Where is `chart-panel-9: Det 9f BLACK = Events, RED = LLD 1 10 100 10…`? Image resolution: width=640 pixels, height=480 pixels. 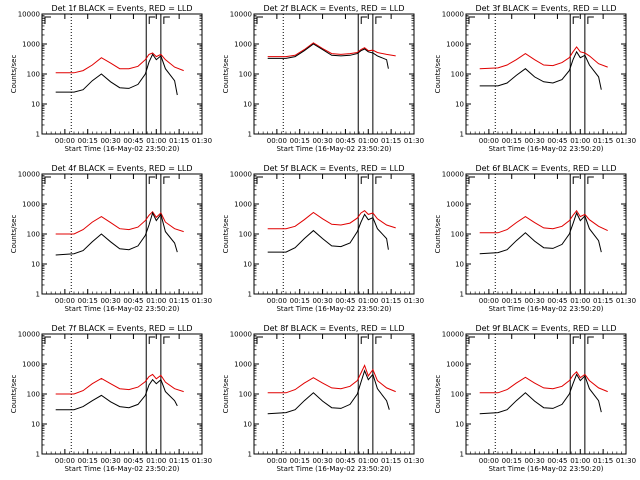
chart-panel-9: Det 9f BLACK = Events, RED = LLD 1 10 100 10… is located at coordinates (535, 398).